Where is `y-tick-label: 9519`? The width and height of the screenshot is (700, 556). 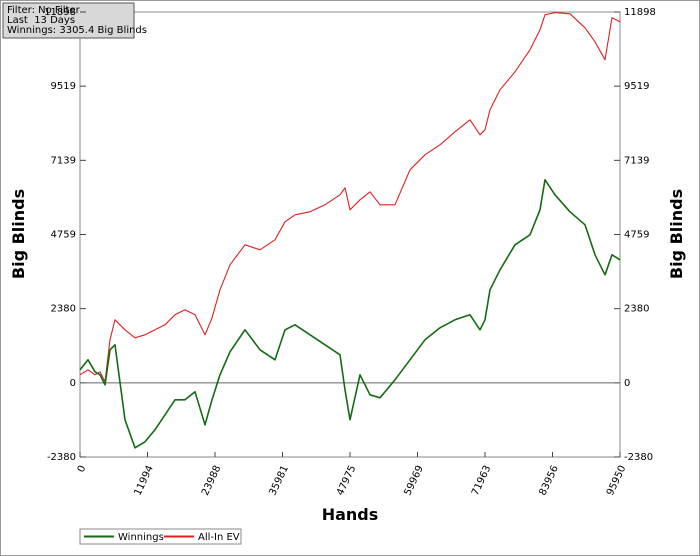
y-tick-label: 9519 is located at coordinates (63, 86).